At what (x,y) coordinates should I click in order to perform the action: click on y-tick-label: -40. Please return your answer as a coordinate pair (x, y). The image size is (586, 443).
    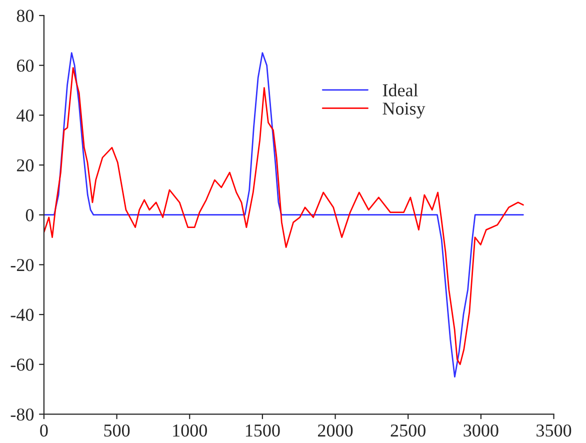
    Looking at the image, I should click on (22, 314).